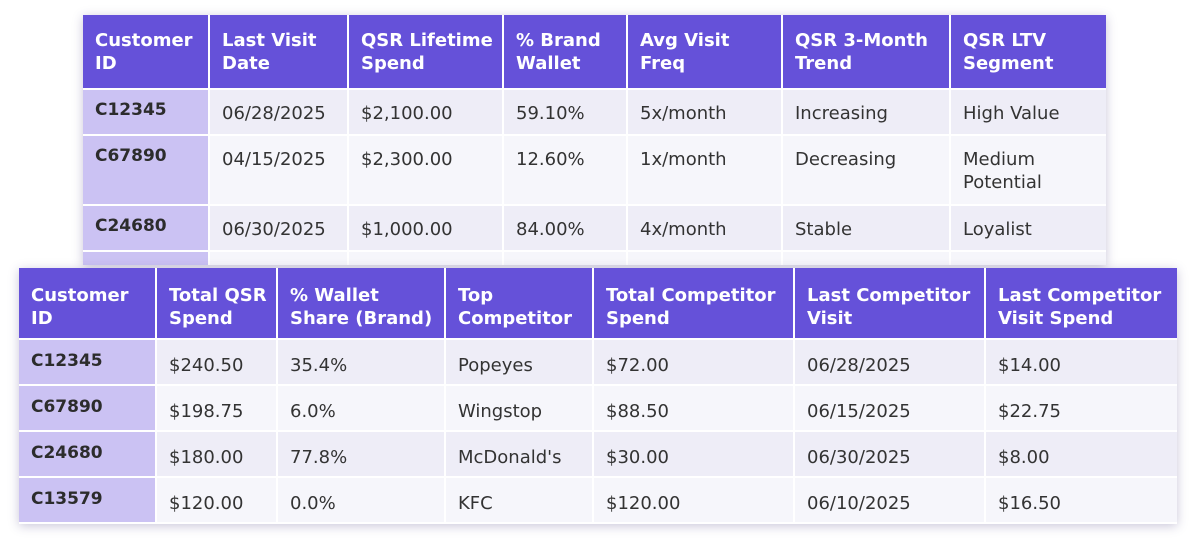 The height and width of the screenshot is (549, 1200). Describe the element at coordinates (890, 409) in the screenshot. I see `table-cell: 06/15/2025` at that location.